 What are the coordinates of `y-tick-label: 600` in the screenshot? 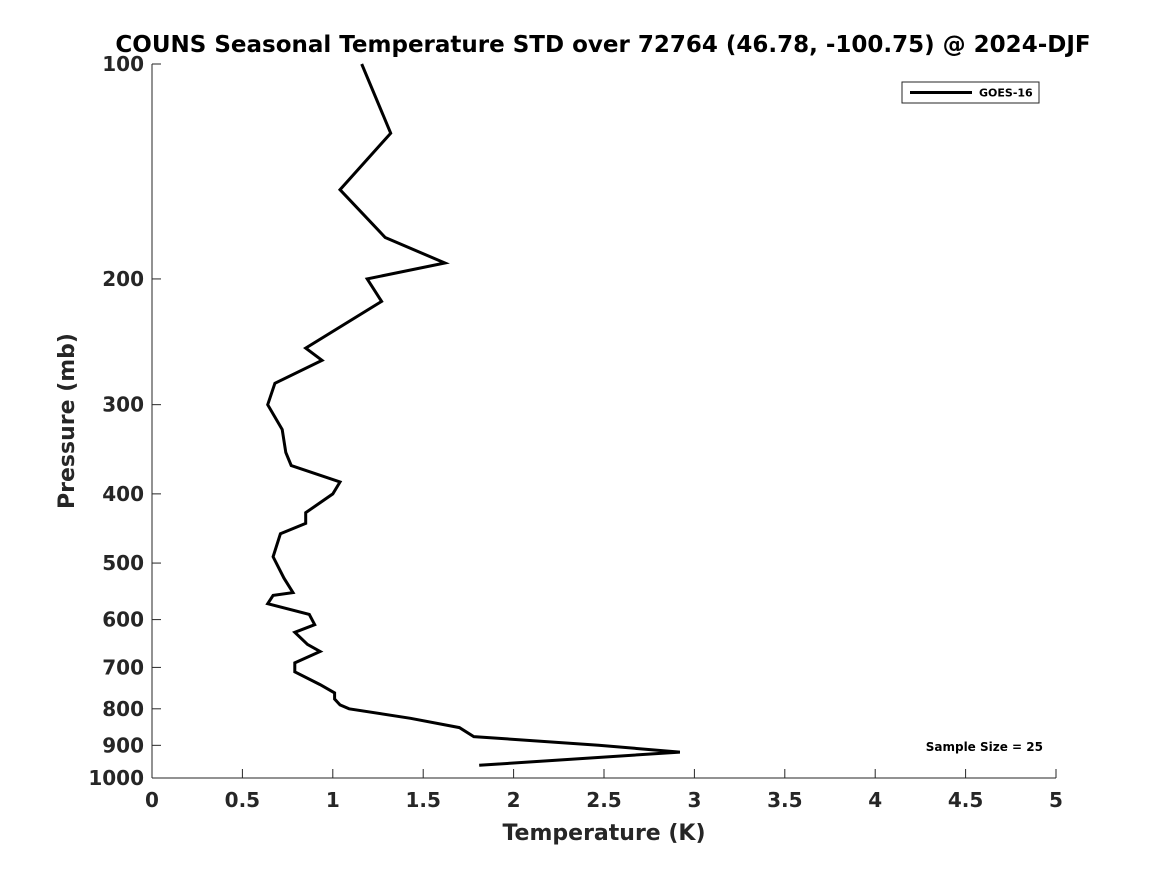 It's located at (123, 620).